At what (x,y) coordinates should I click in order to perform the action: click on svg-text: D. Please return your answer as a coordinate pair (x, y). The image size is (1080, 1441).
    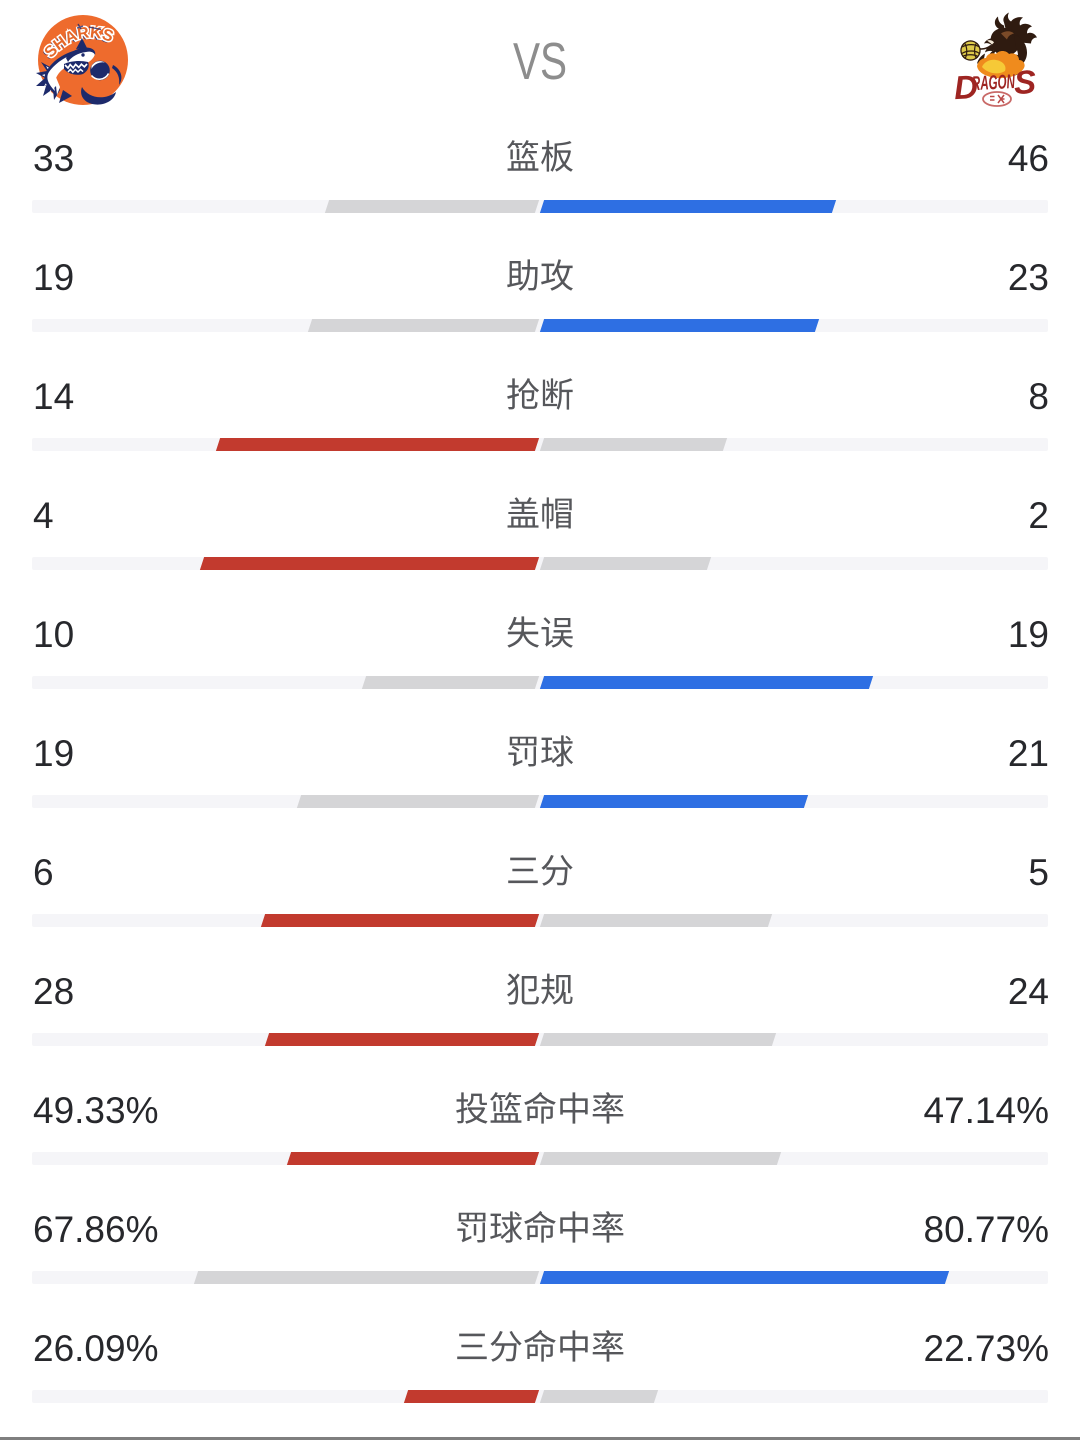
    Looking at the image, I should click on (966, 87).